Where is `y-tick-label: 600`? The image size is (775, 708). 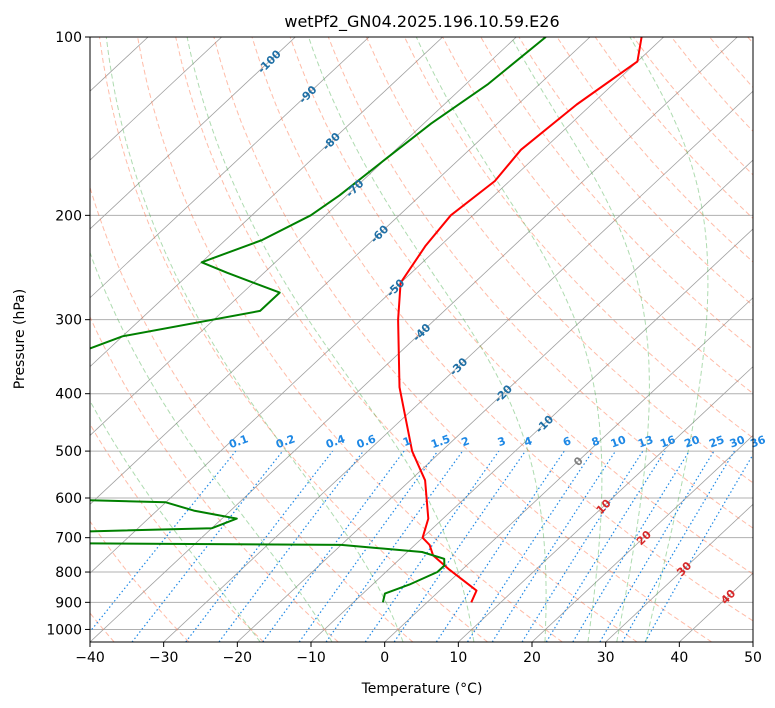
y-tick-label: 600 is located at coordinates (68, 499).